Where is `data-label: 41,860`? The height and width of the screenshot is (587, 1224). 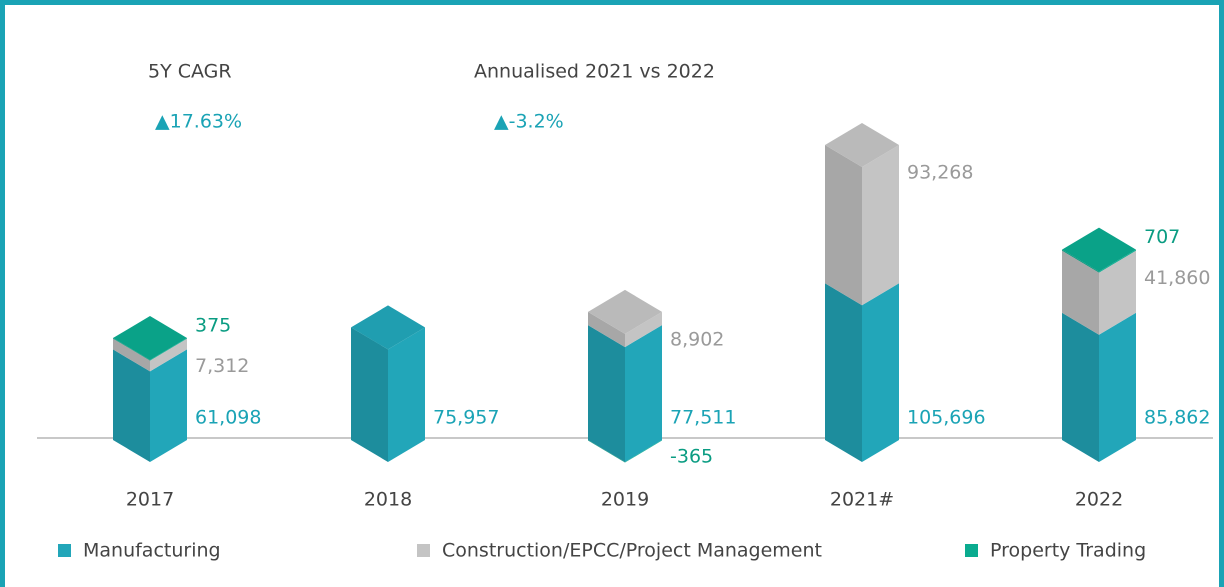 data-label: 41,860 is located at coordinates (1177, 278).